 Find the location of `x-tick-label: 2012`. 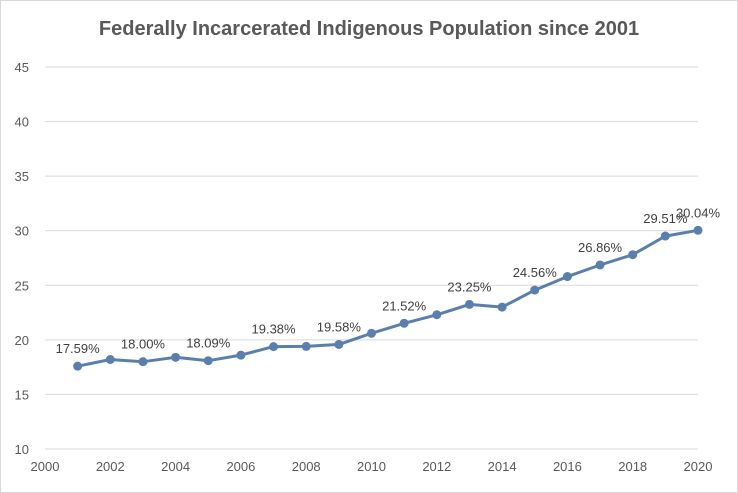

x-tick-label: 2012 is located at coordinates (436, 466).